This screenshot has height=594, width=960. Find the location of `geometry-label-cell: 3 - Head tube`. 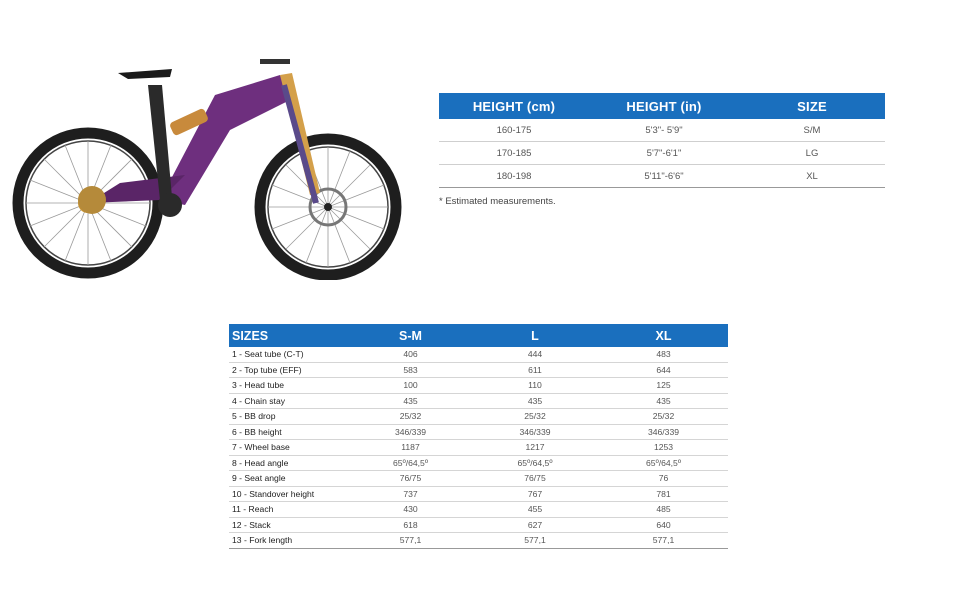

geometry-label-cell: 3 - Head tube is located at coordinates (289, 385).